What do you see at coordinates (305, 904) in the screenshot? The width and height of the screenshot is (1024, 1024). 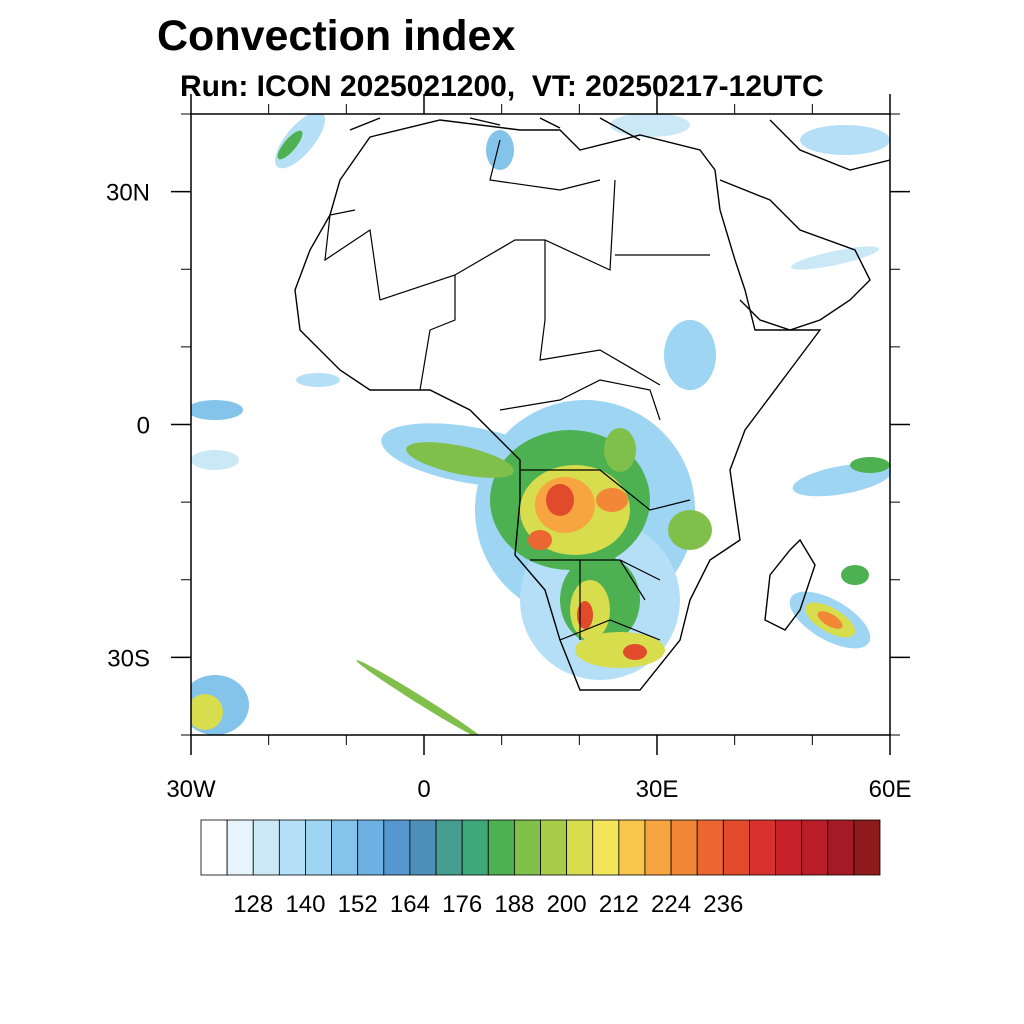 I see `colorbar-label: 140` at bounding box center [305, 904].